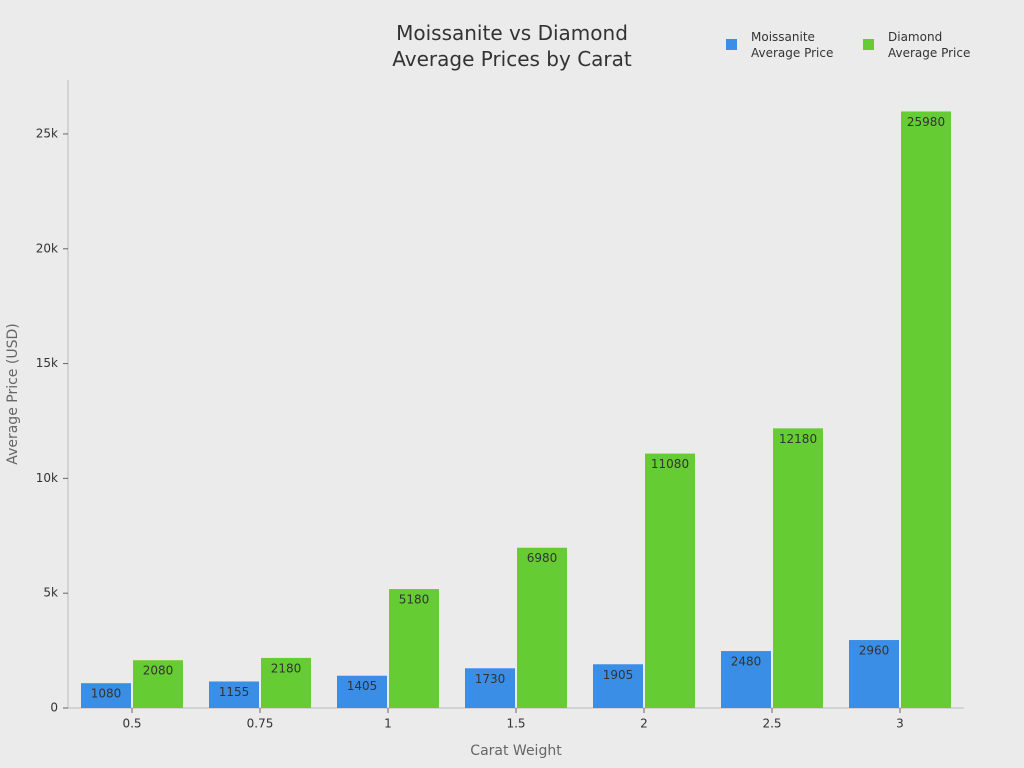 The image size is (1024, 768). Describe the element at coordinates (515, 724) in the screenshot. I see `x-tick-label: 1.5` at that location.